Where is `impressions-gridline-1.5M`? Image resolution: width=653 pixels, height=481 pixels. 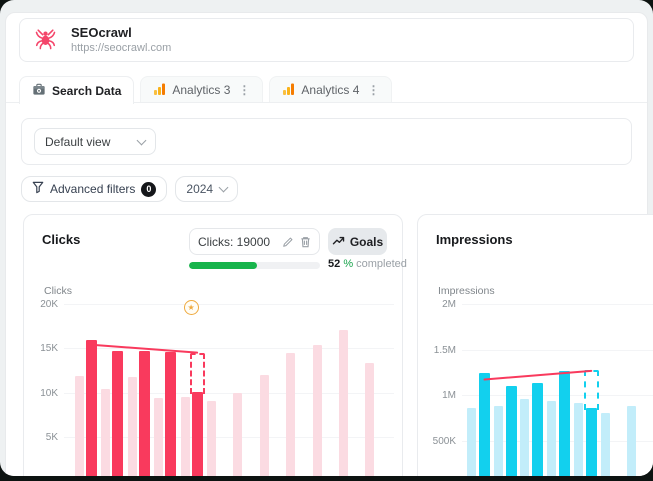
impressions-gridline-1.5M is located at coordinates (557, 350).